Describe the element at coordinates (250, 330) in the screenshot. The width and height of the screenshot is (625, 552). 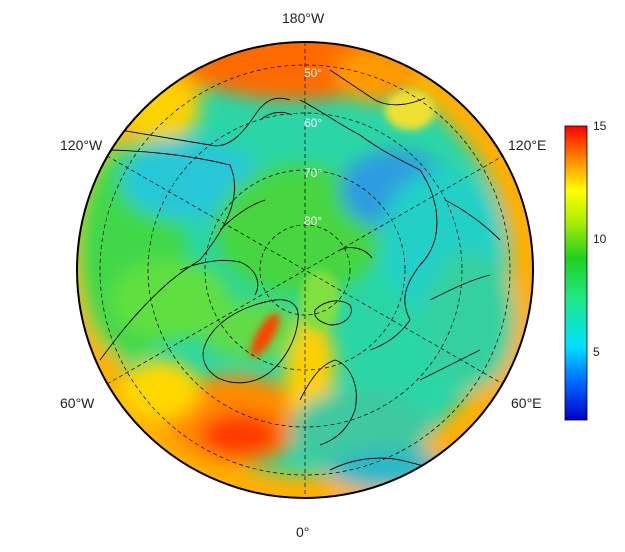
I see `greenland-region` at that location.